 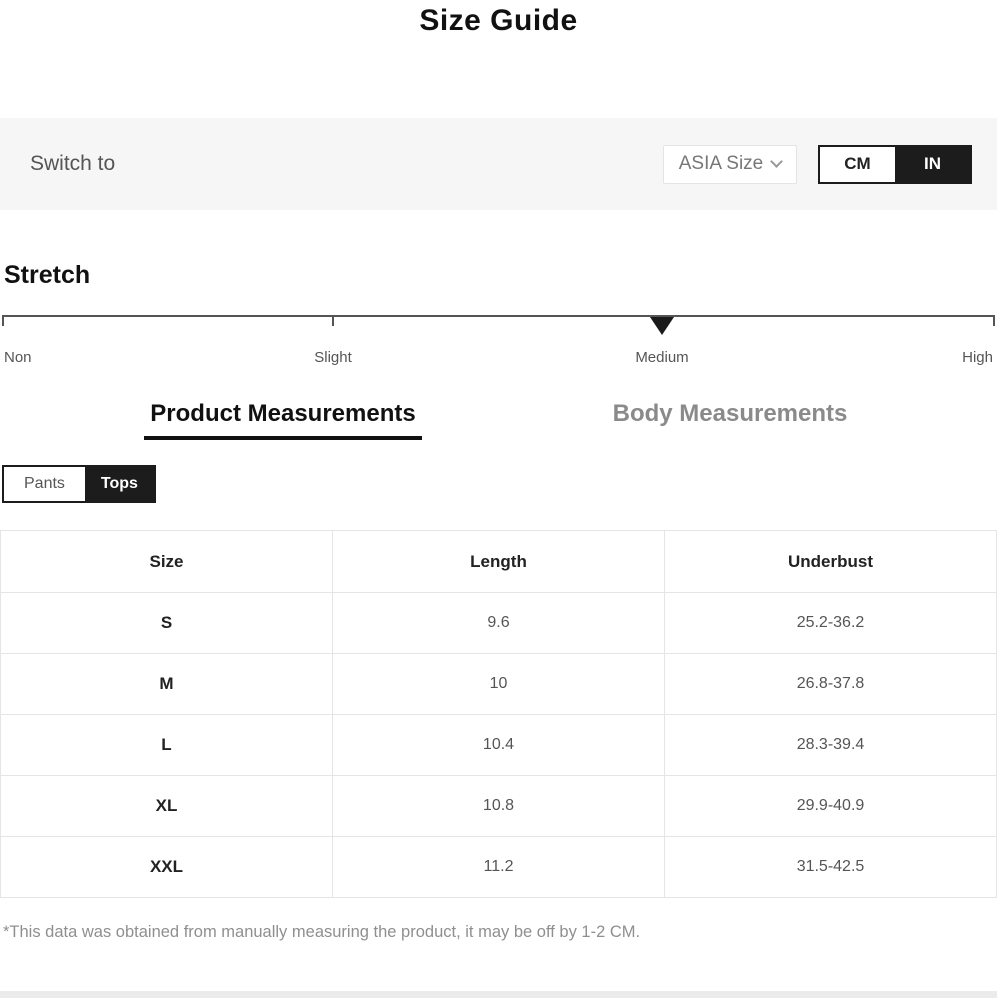 What do you see at coordinates (18, 357) in the screenshot?
I see `stretch-level-non: Non` at bounding box center [18, 357].